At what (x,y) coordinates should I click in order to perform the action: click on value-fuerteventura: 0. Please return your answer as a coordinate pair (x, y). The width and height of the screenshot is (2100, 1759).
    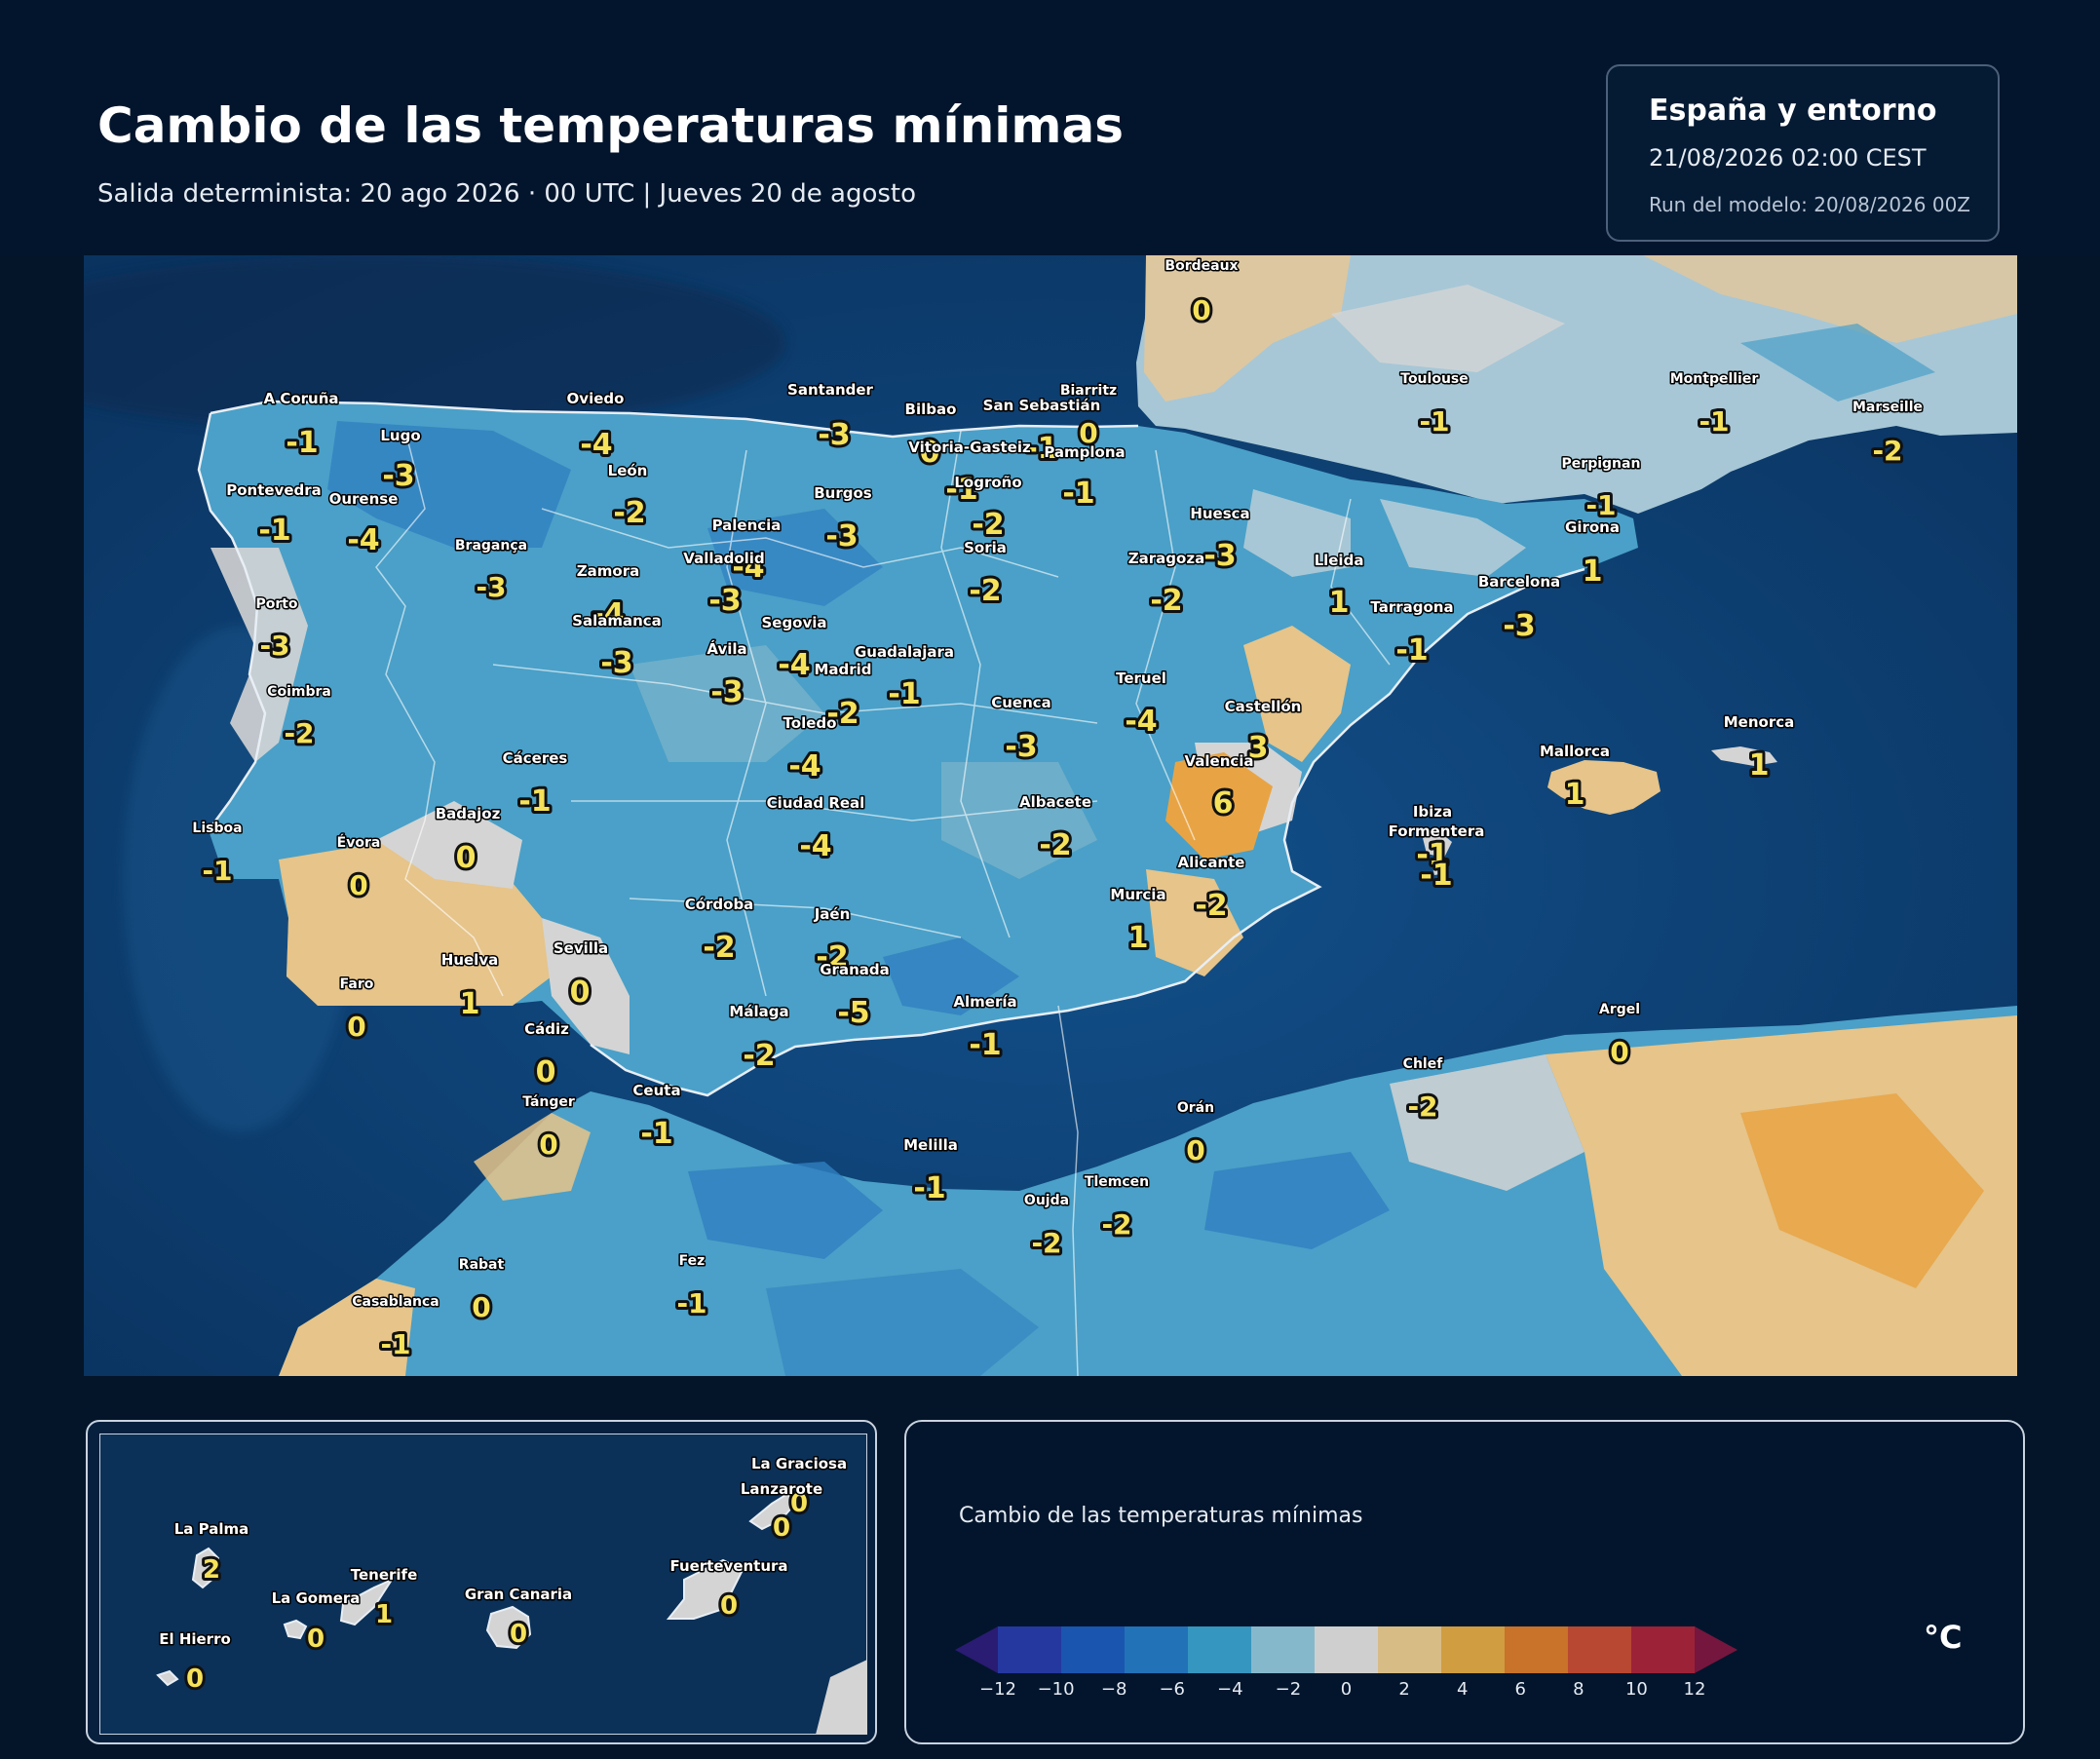
    Looking at the image, I should click on (729, 1606).